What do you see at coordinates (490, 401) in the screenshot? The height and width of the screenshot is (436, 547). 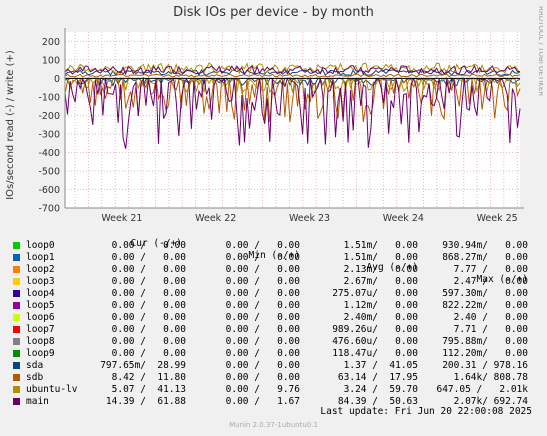 I see `legend-max: 2.07k/ 692.74` at bounding box center [490, 401].